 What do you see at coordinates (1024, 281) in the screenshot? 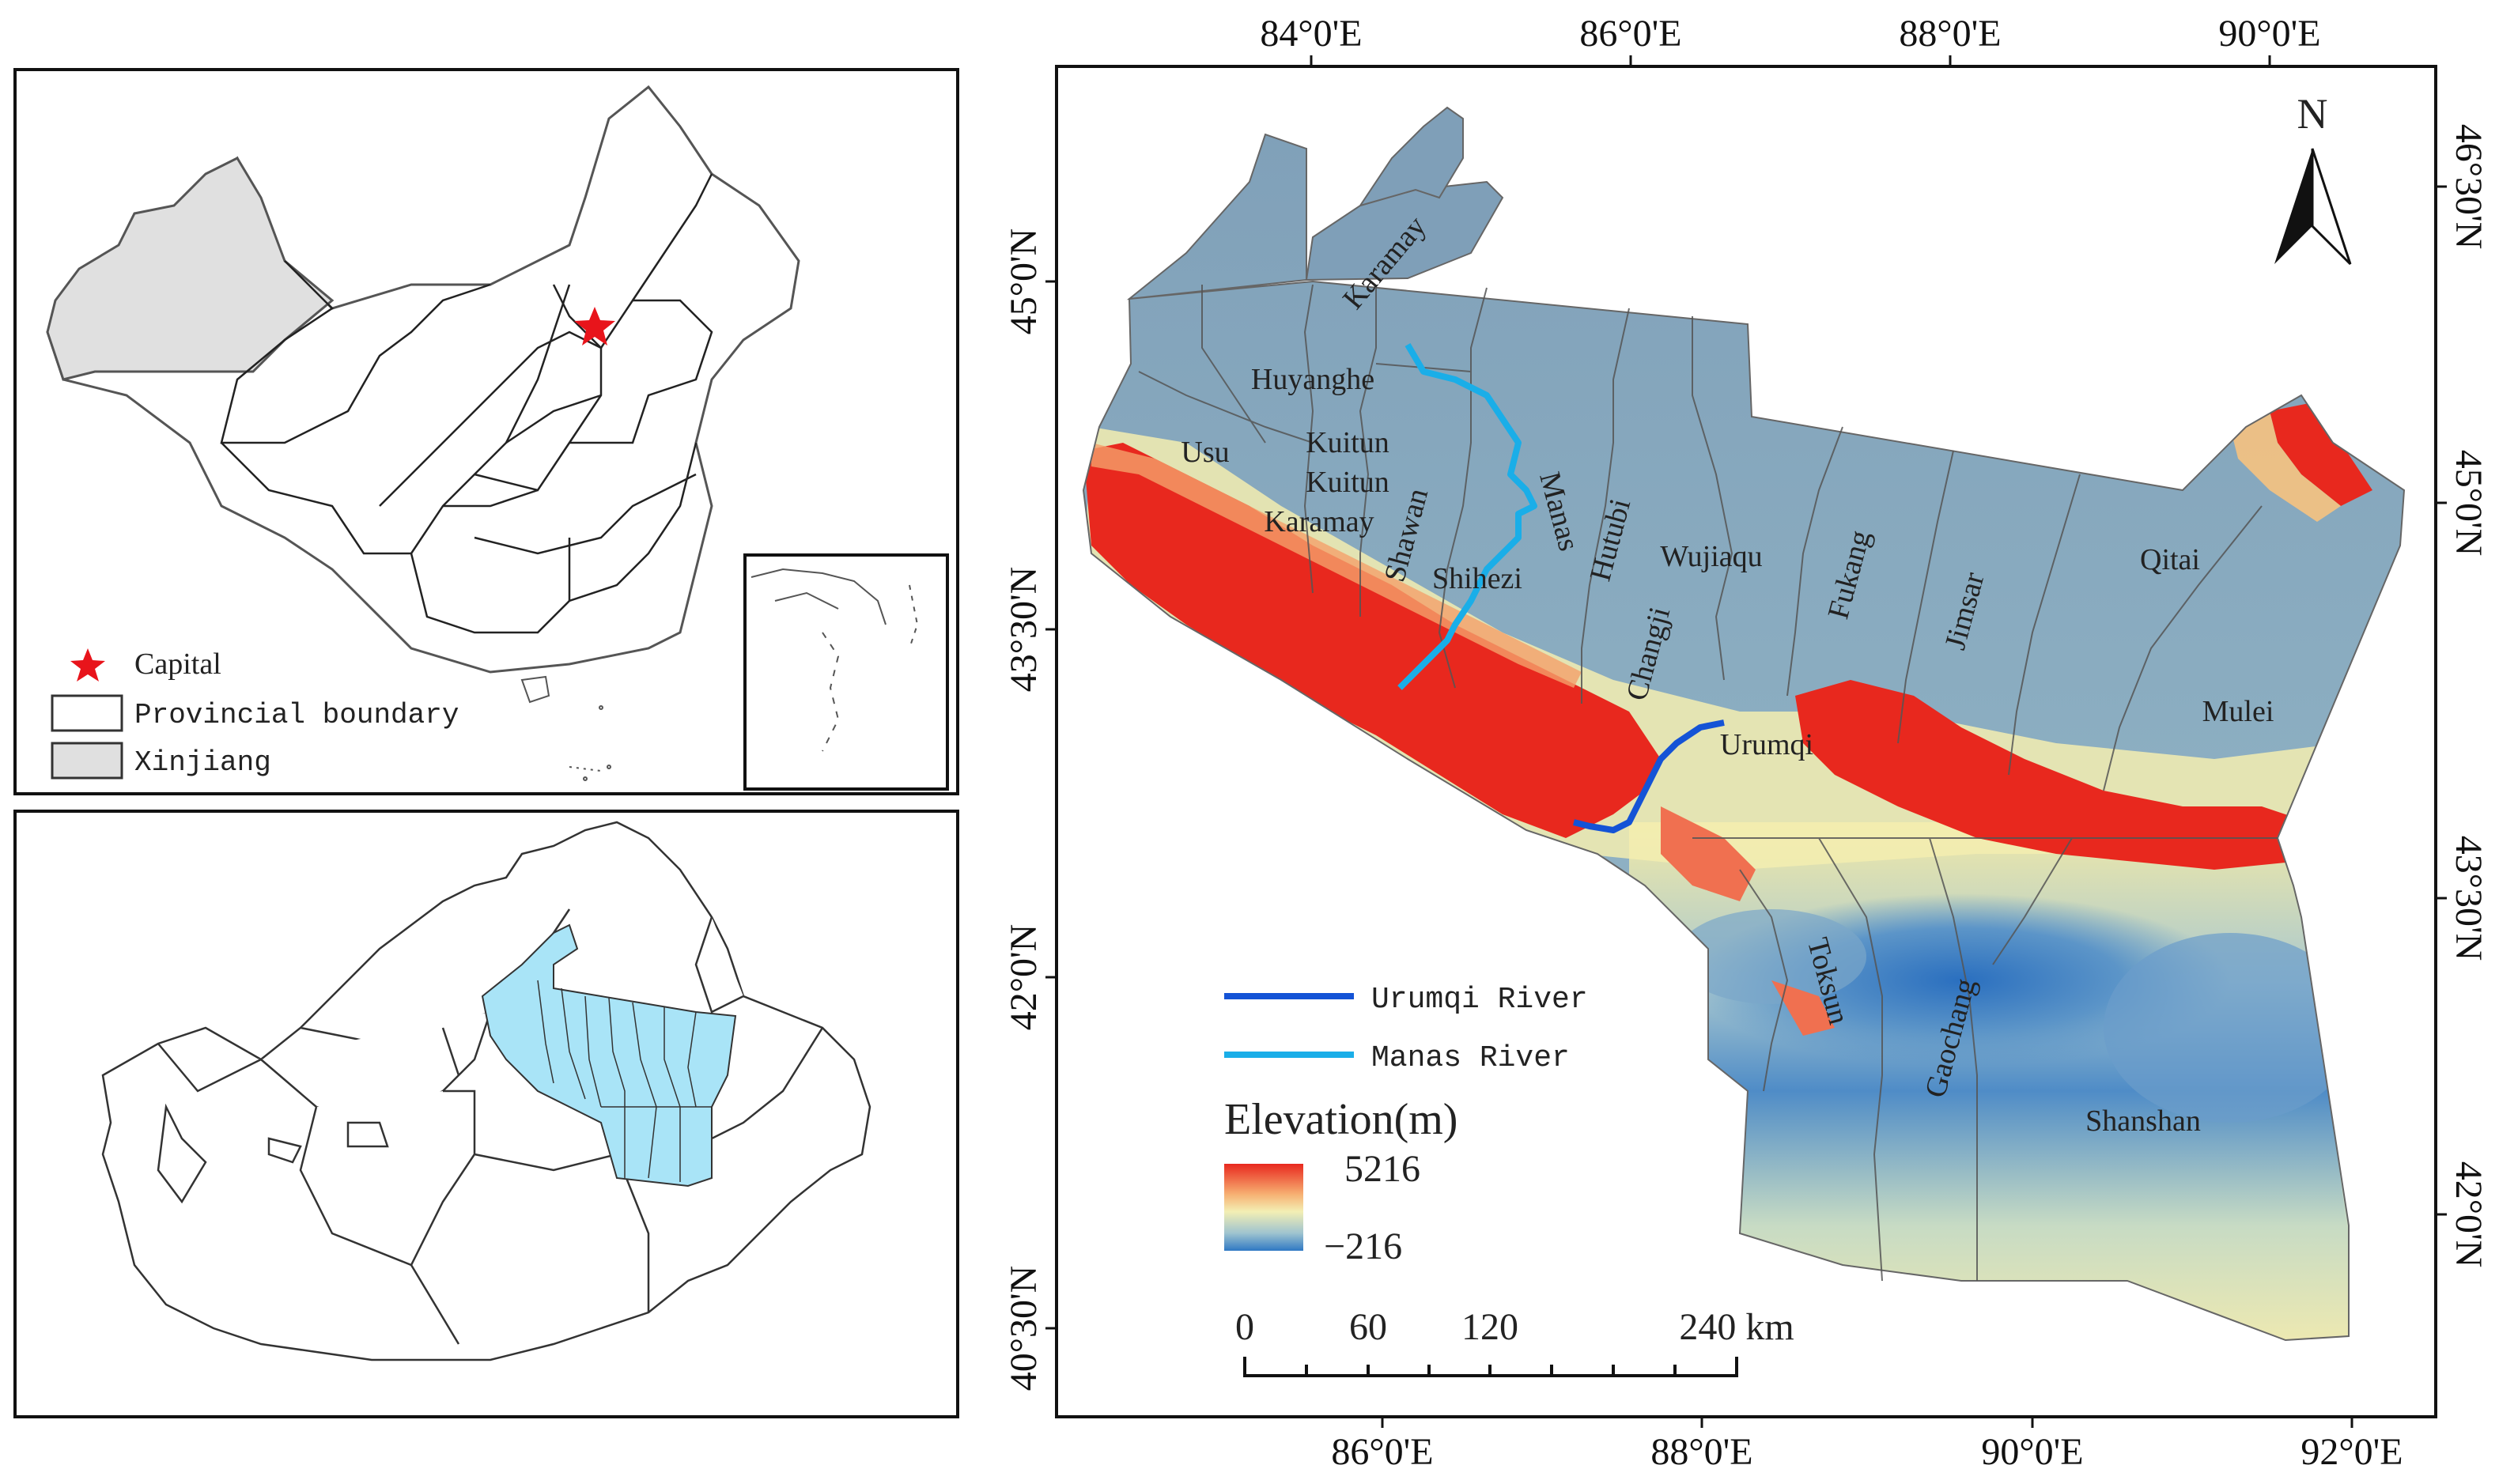
I see `left-tick-45n: 45°0'N` at bounding box center [1024, 281].